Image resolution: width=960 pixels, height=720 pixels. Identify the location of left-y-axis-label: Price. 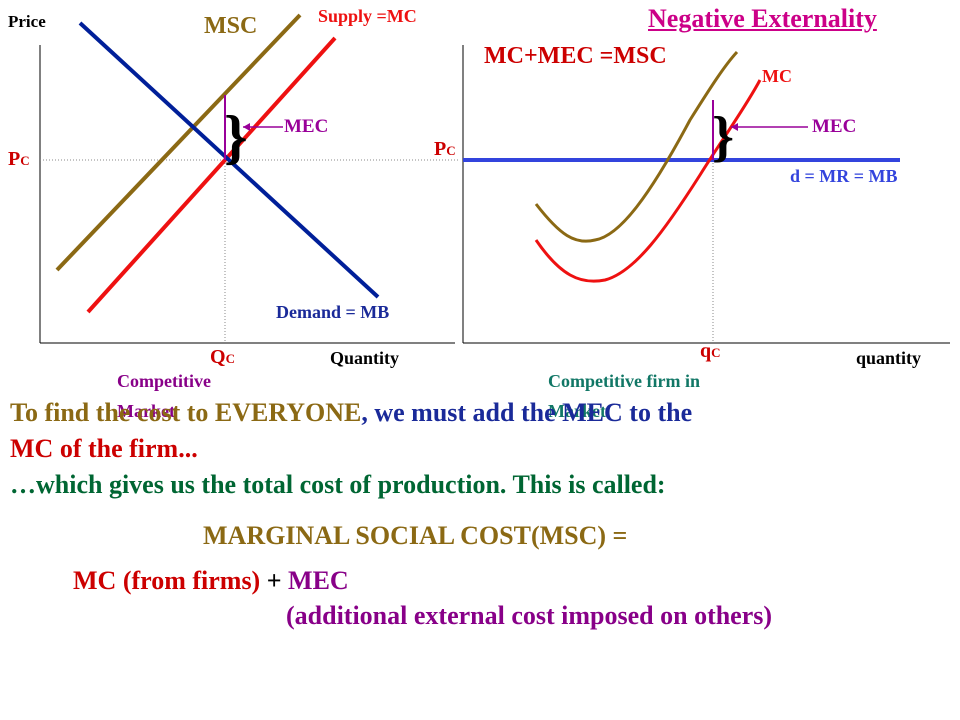
(27, 21).